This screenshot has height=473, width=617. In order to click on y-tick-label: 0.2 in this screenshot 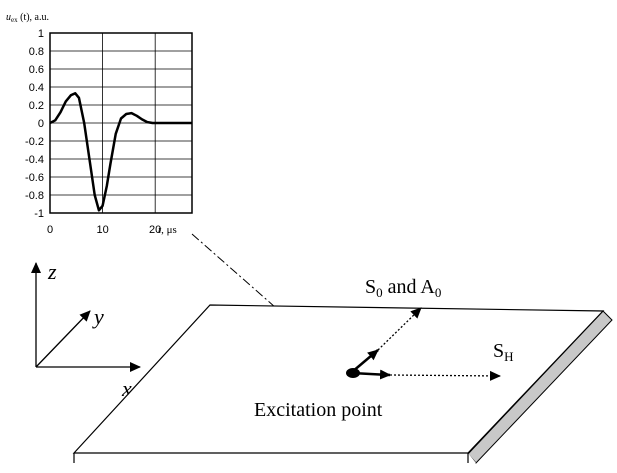, I will do `click(36, 106)`.